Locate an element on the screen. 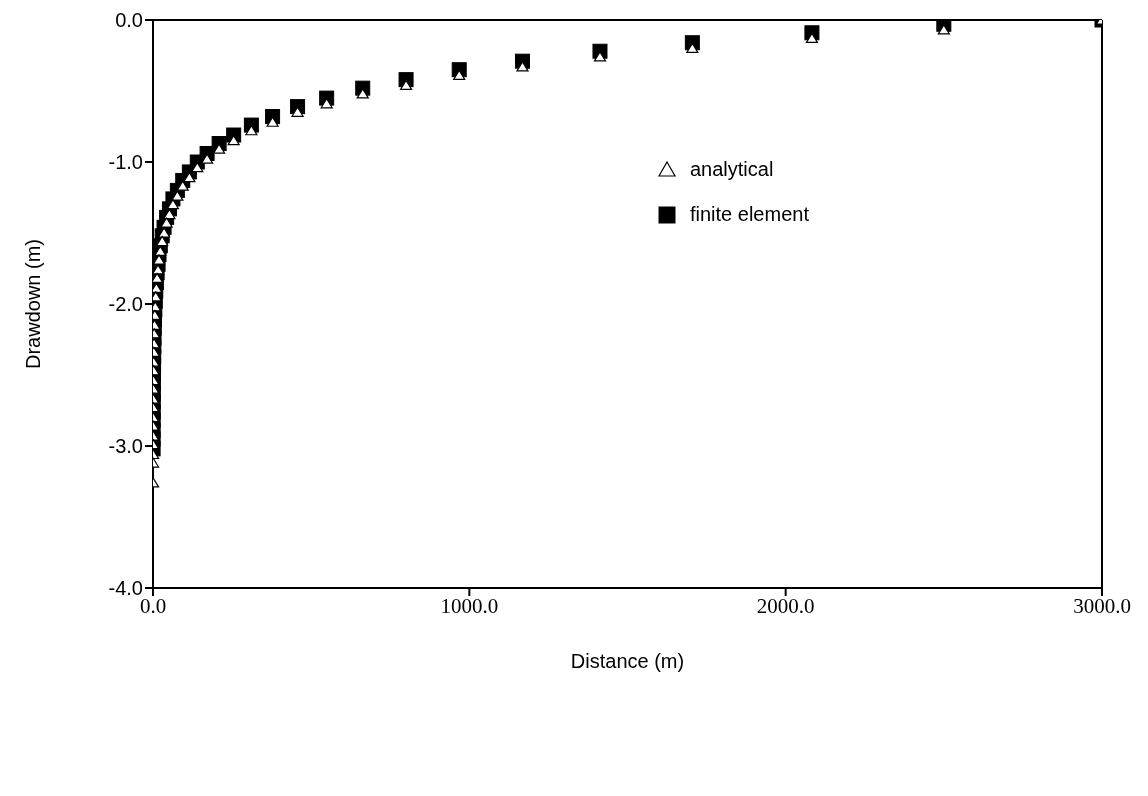  x-tick-label: 2000.0 is located at coordinates (785, 605).